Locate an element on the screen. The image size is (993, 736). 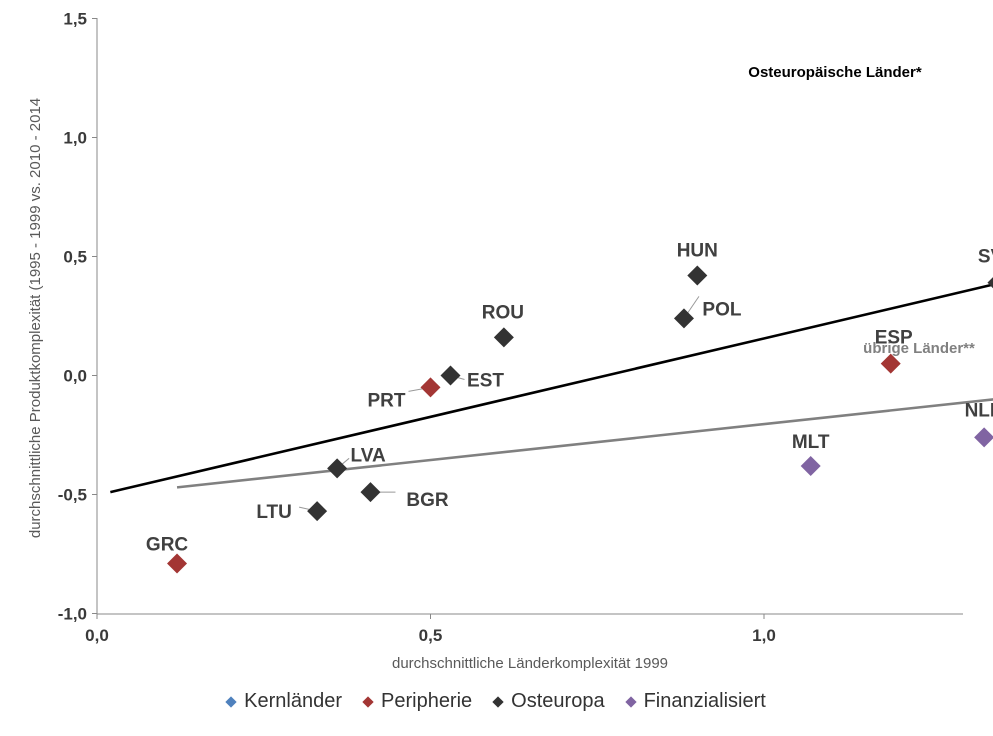
x-tick-label: 0,5 is located at coordinates (431, 635).